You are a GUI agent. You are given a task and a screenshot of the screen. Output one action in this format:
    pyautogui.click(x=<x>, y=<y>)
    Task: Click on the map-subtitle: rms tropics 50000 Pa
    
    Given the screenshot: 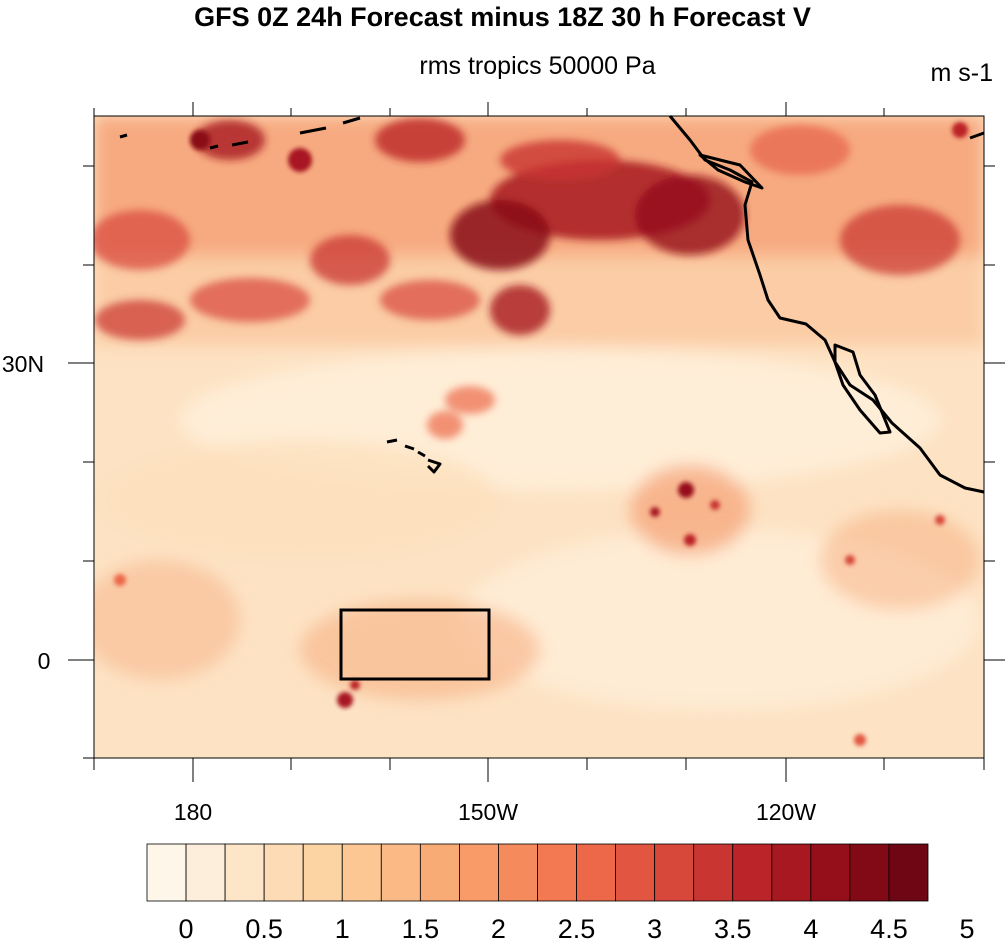 What is the action you would take?
    pyautogui.click(x=537, y=66)
    